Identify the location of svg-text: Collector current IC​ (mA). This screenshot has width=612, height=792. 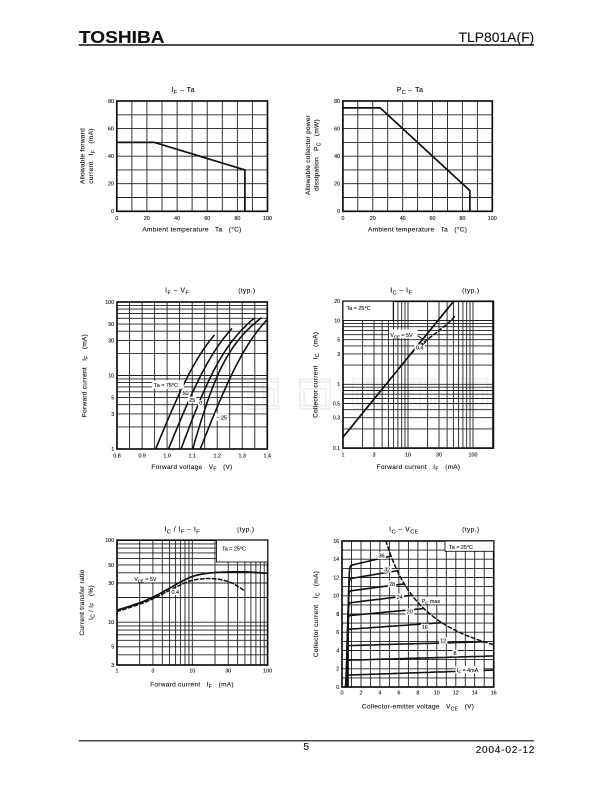
(317, 375).